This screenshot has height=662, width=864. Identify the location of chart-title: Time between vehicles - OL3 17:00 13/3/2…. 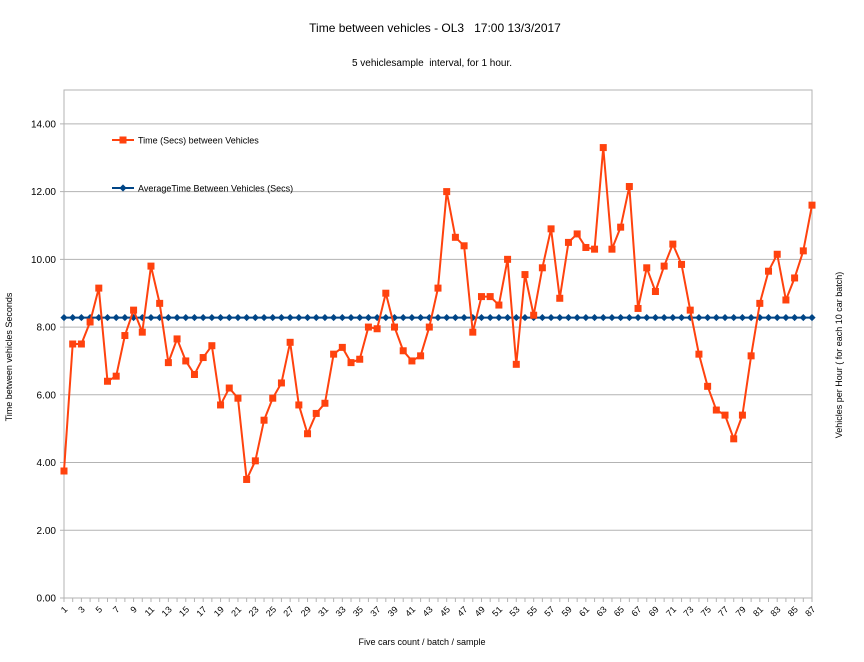
(435, 28).